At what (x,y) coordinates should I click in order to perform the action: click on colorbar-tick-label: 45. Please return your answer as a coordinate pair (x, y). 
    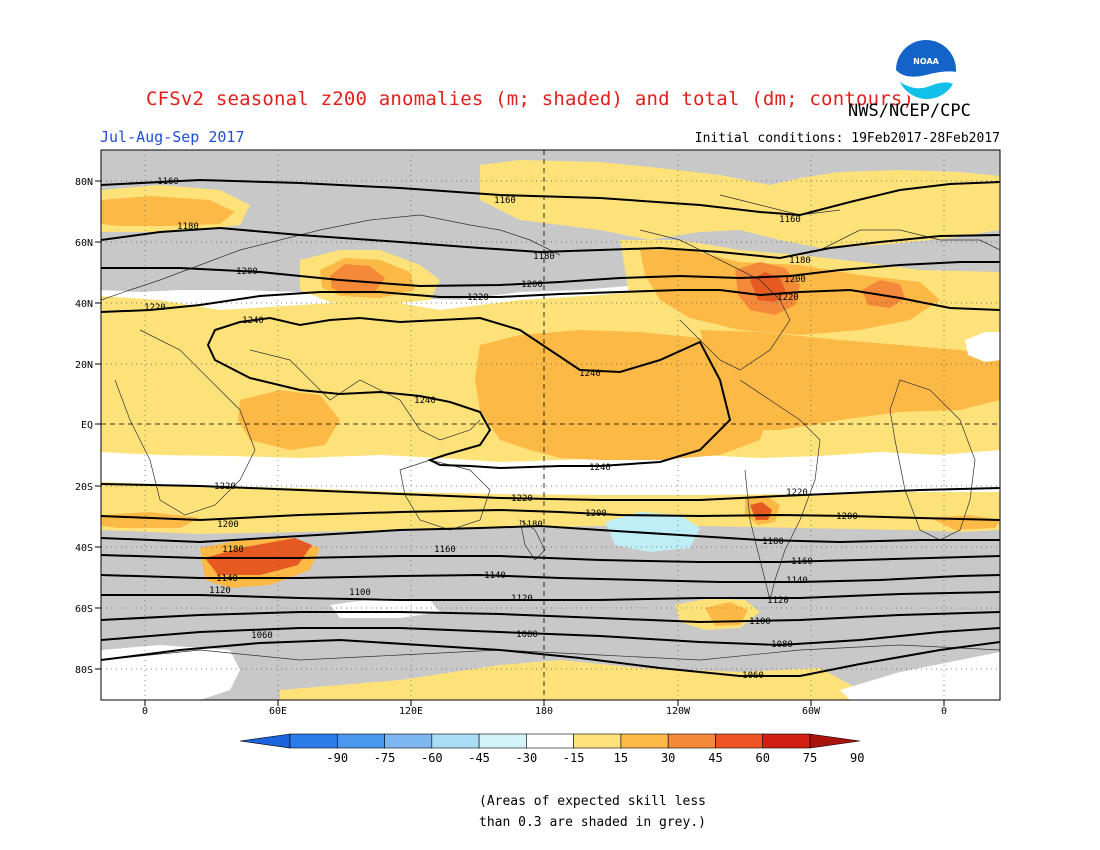
    Looking at the image, I should click on (715, 758).